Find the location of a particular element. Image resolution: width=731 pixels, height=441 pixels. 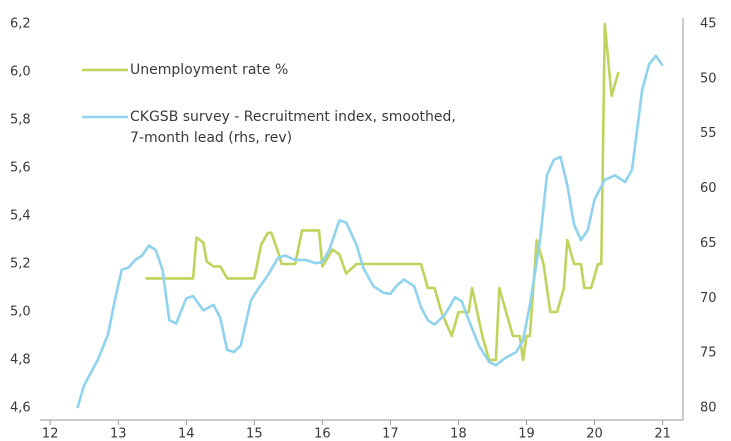

x-tick-label: 12 is located at coordinates (50, 434).